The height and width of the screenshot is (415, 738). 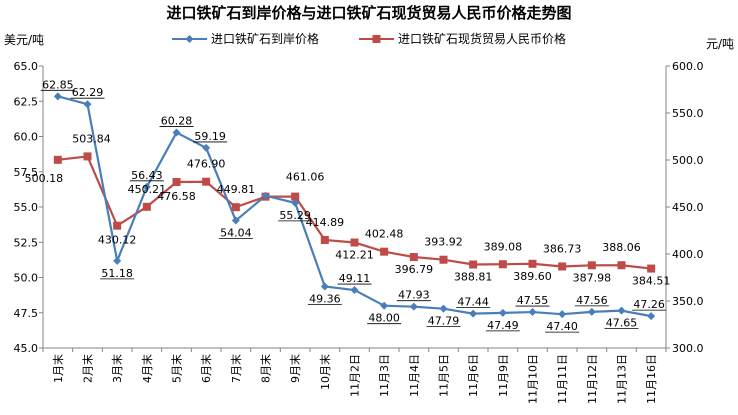 I want to click on category-label: 11月5日, so click(x=444, y=375).